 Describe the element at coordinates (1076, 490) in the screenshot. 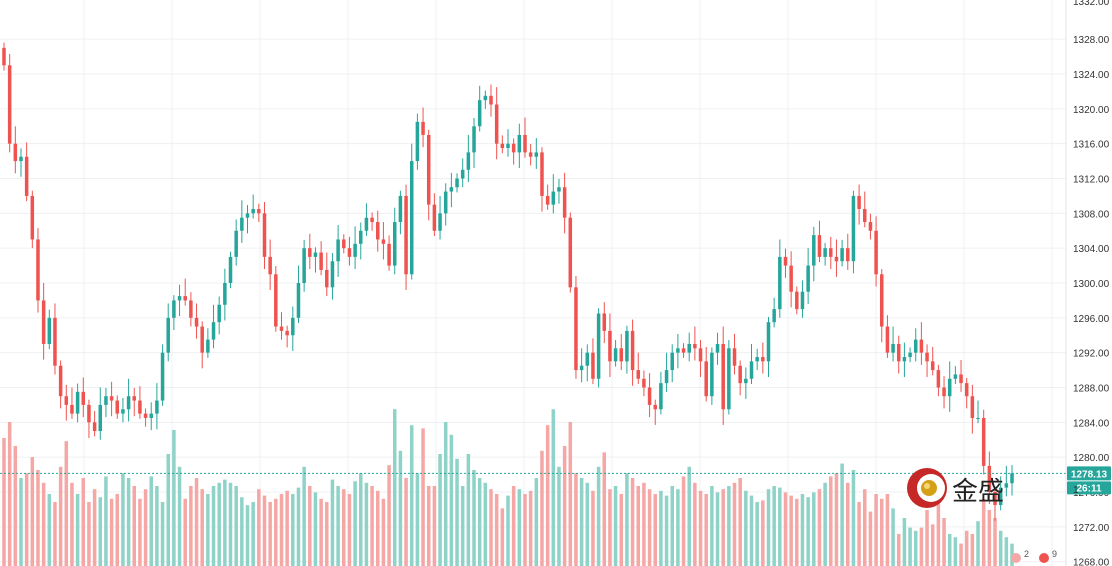

I see `volume-axis-label: 1` at that location.